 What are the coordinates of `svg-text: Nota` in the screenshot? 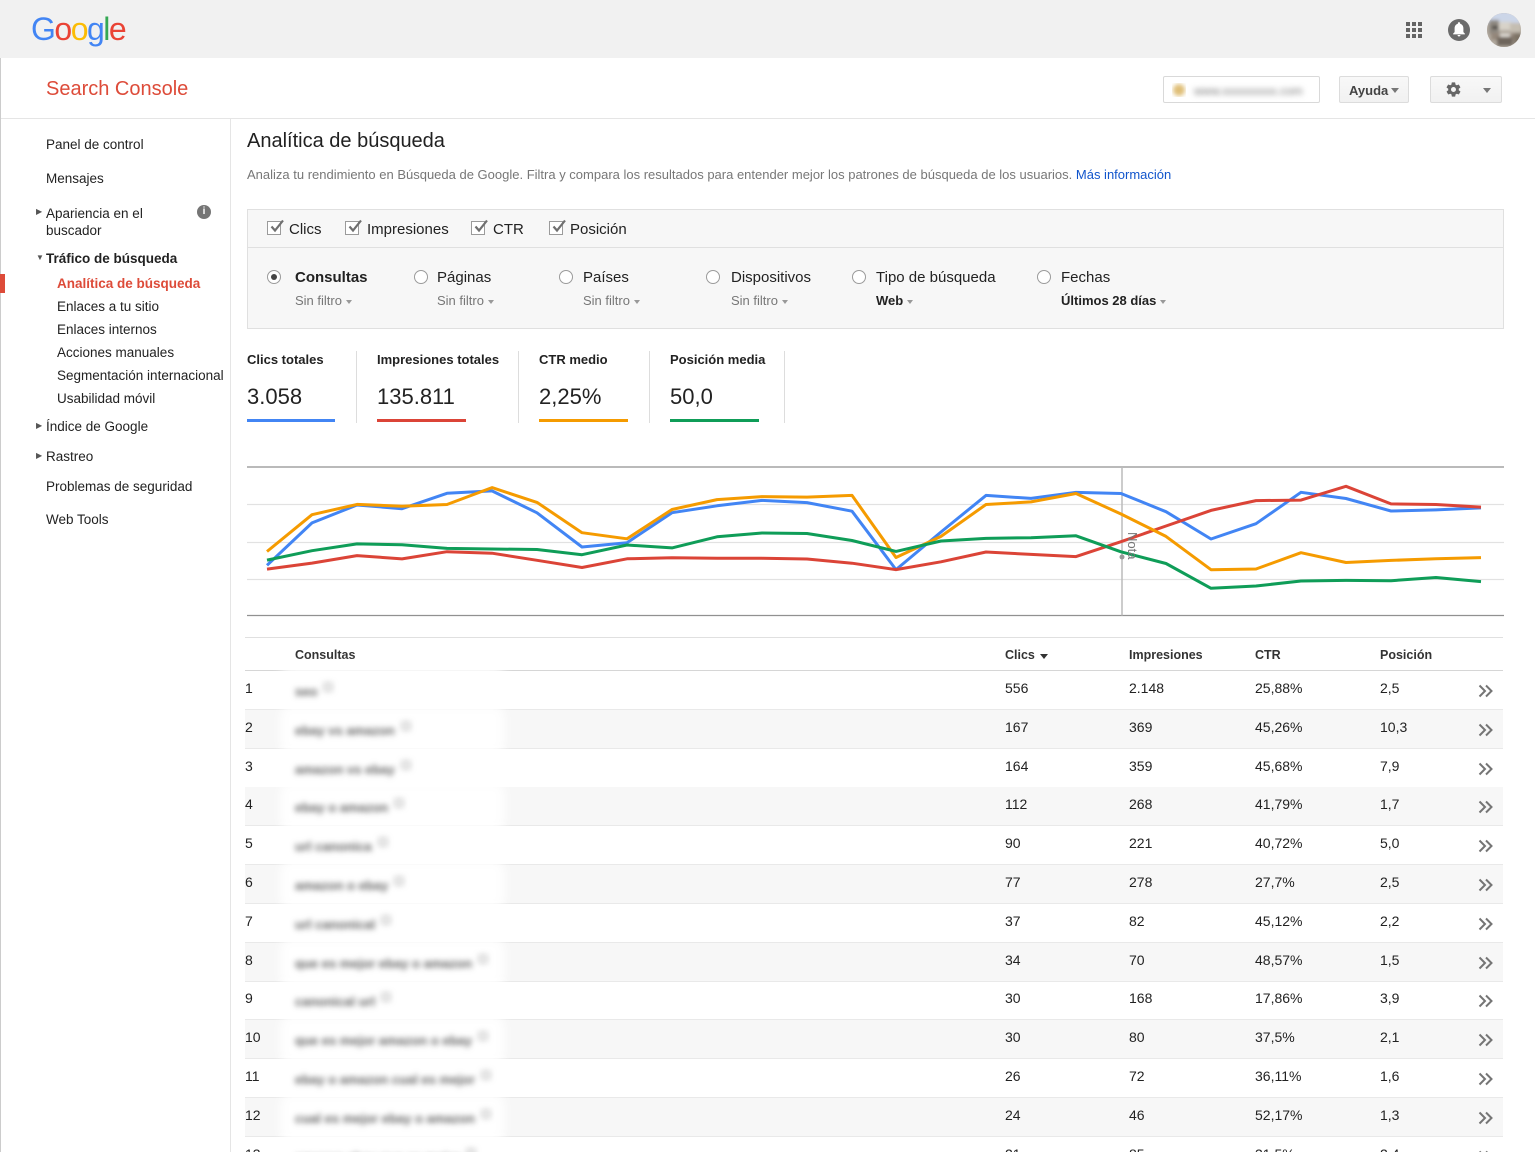 It's located at (1132, 546).